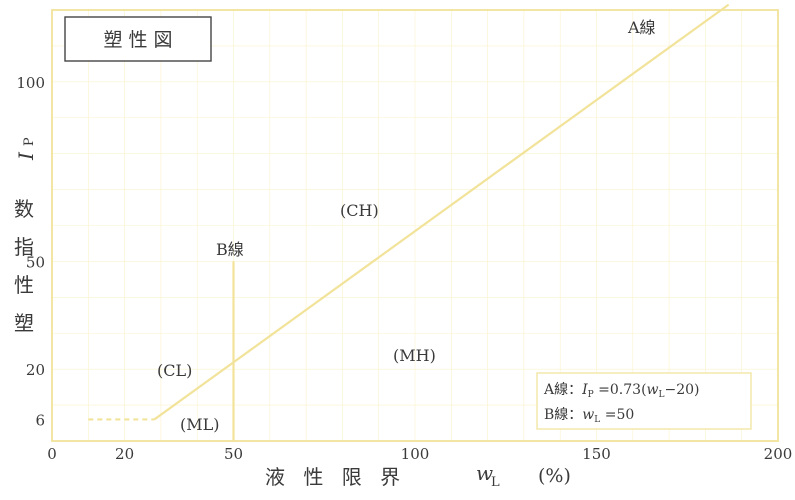  What do you see at coordinates (24, 285) in the screenshot?
I see `y-axis-label-char: 性` at bounding box center [24, 285].